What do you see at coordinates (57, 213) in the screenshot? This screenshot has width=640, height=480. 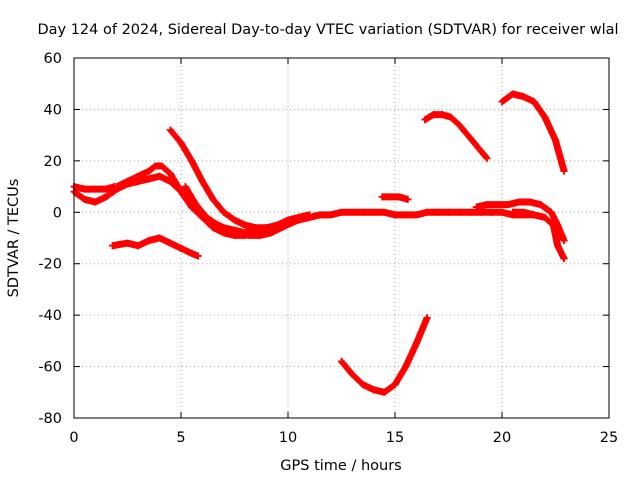 I see `y-tick-label: 0` at bounding box center [57, 213].